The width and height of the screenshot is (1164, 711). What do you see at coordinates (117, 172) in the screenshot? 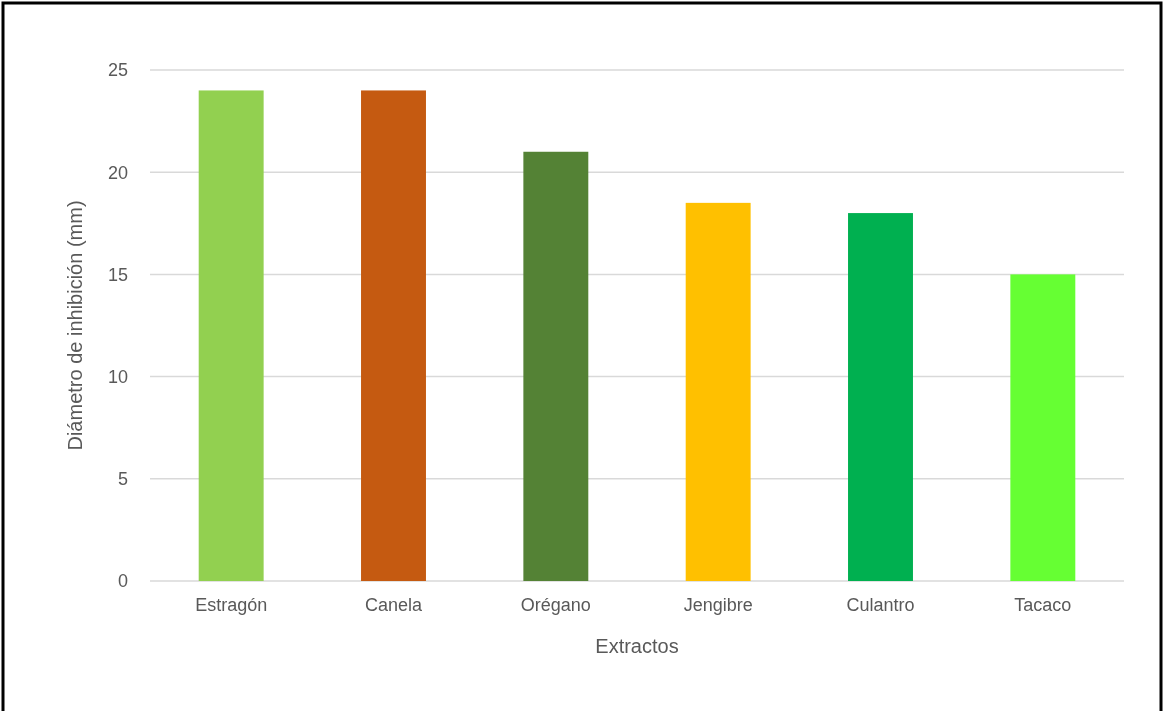
I see `y-tick-label: 20` at bounding box center [117, 172].